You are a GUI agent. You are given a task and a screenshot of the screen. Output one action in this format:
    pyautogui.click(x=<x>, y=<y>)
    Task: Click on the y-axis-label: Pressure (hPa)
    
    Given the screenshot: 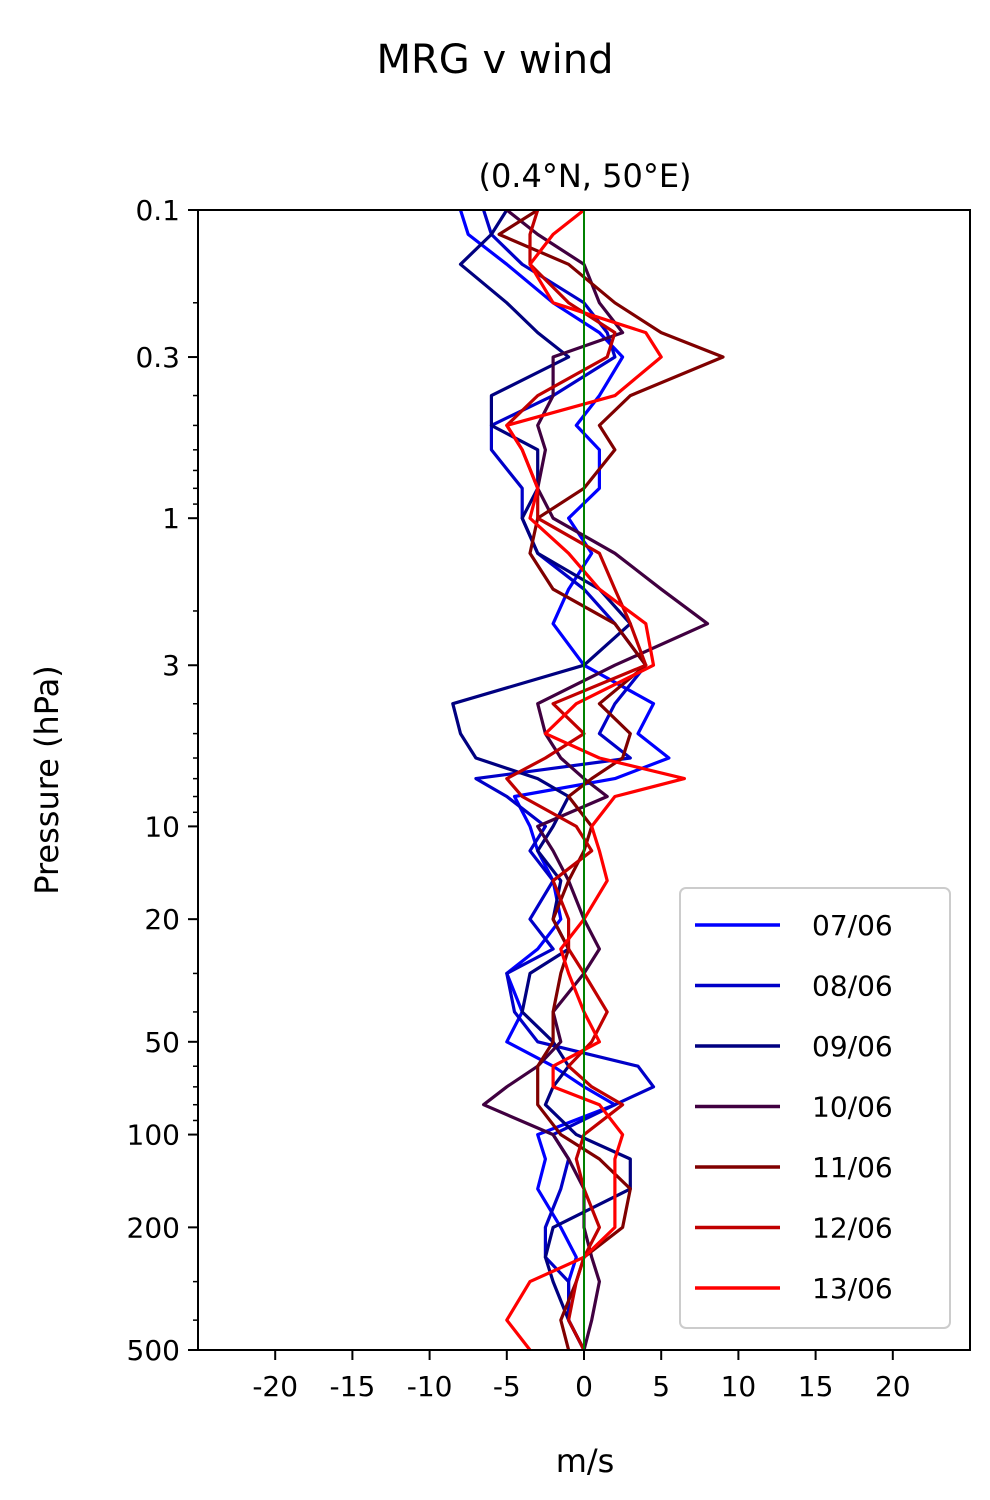 What is the action you would take?
    pyautogui.click(x=47, y=780)
    